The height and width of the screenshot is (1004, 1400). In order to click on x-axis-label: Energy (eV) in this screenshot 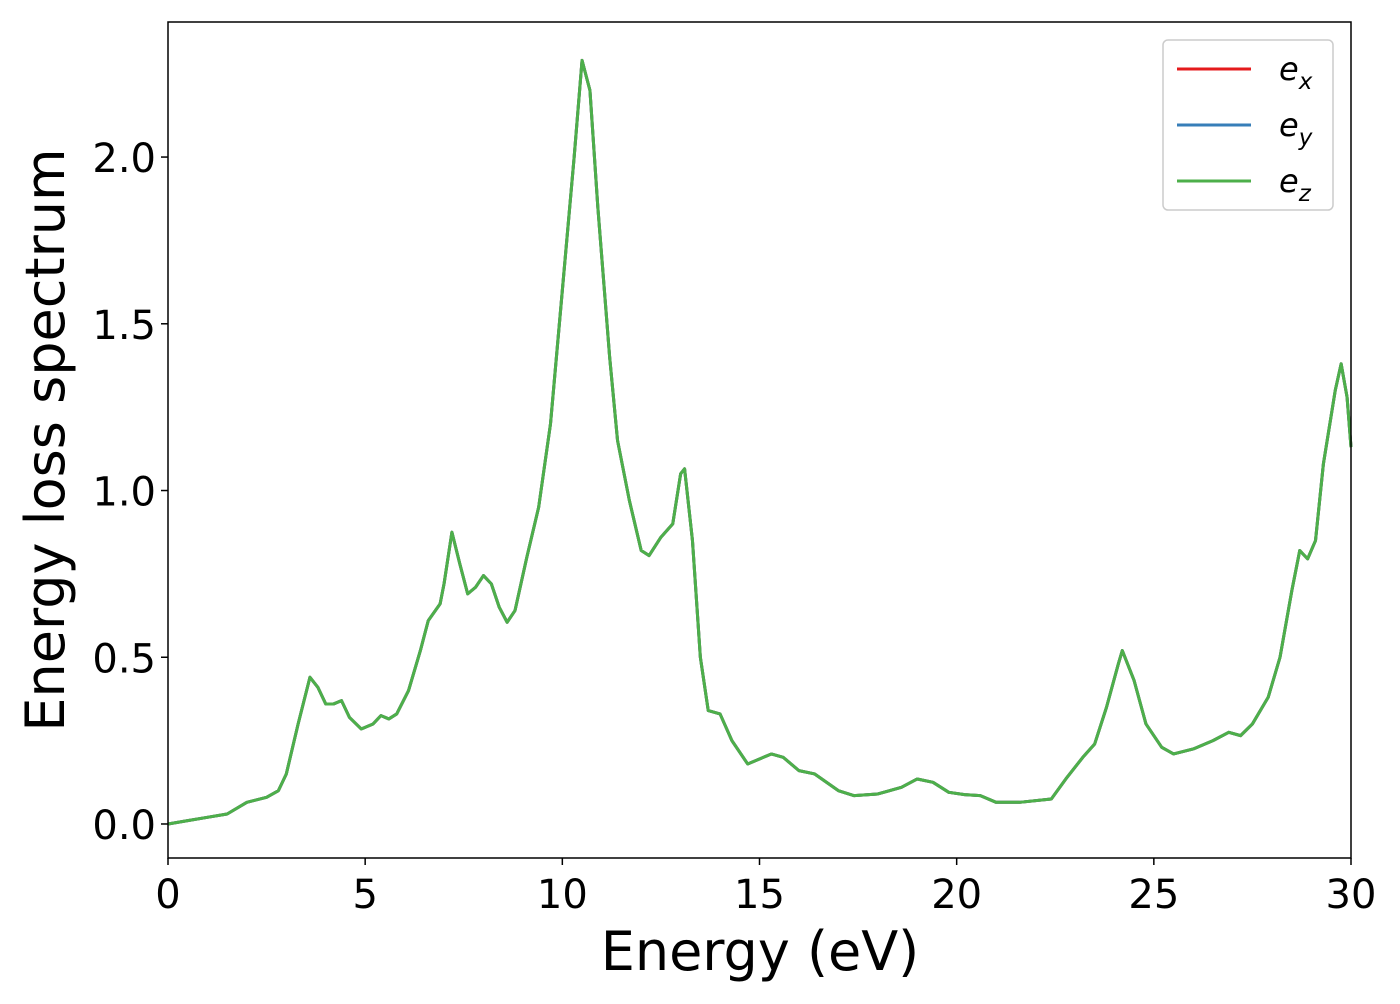, I will do `click(760, 951)`.